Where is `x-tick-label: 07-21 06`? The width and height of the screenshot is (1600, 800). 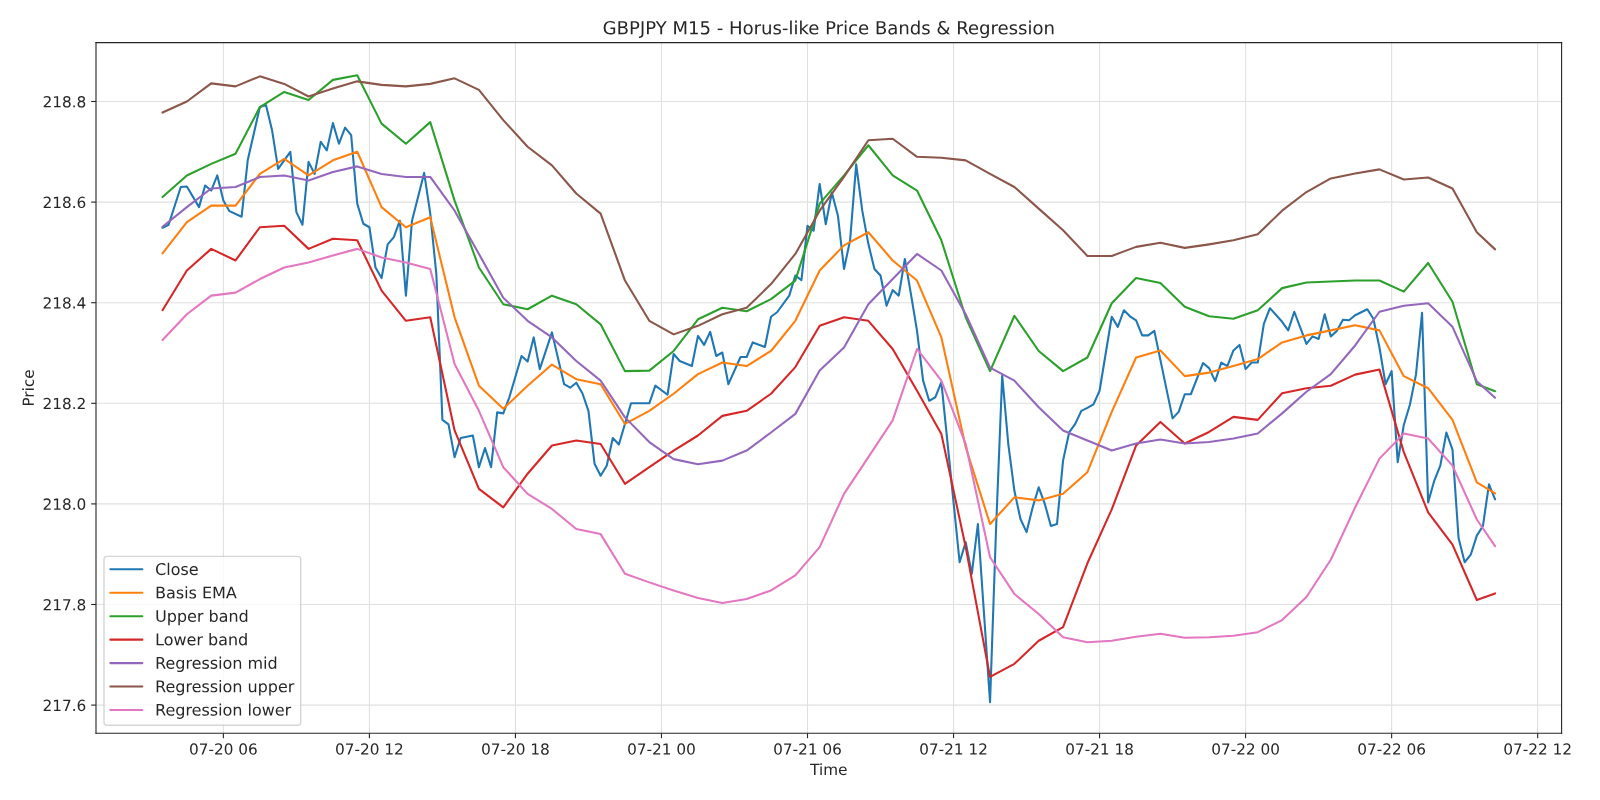
x-tick-label: 07-21 06 is located at coordinates (807, 749).